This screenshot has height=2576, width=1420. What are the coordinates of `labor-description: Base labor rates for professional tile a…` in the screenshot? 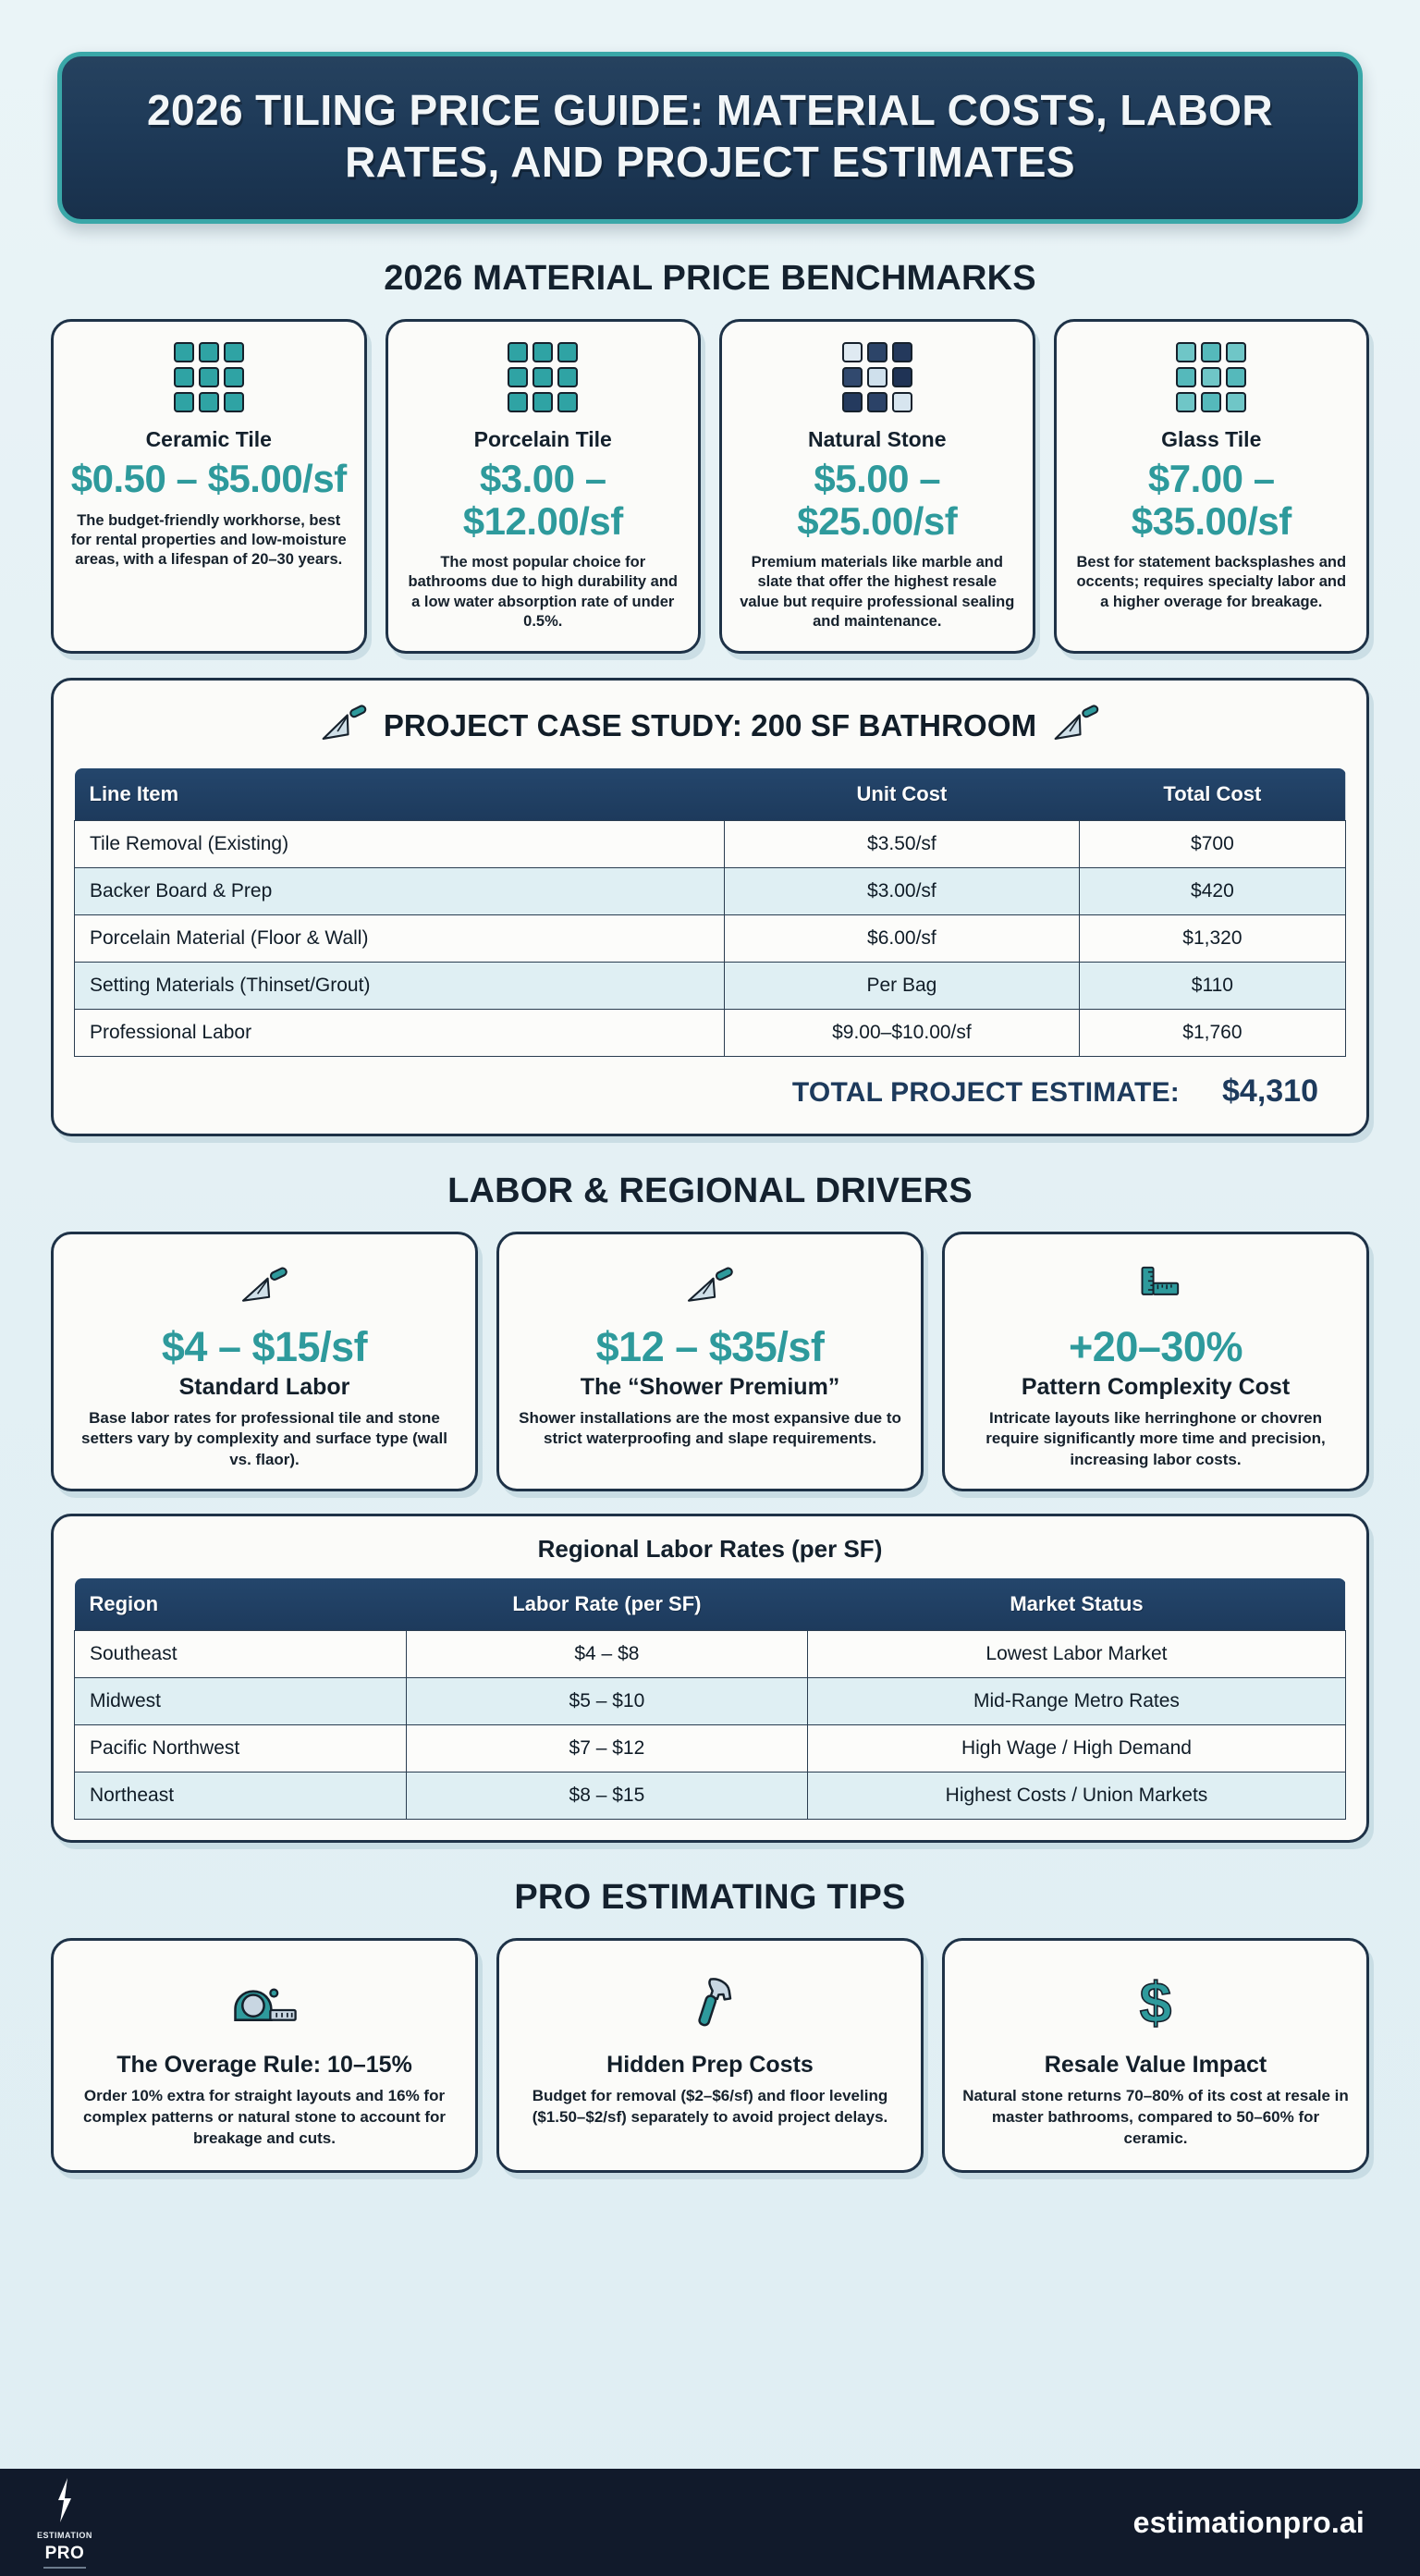 It's located at (264, 1438).